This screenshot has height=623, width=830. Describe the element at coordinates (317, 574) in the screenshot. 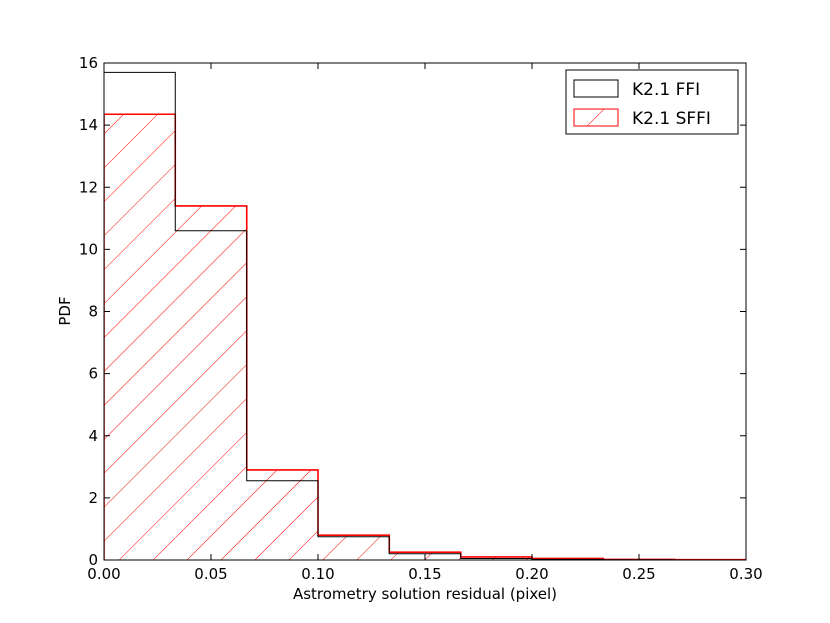

I see `x-tick-label: 0.10` at that location.